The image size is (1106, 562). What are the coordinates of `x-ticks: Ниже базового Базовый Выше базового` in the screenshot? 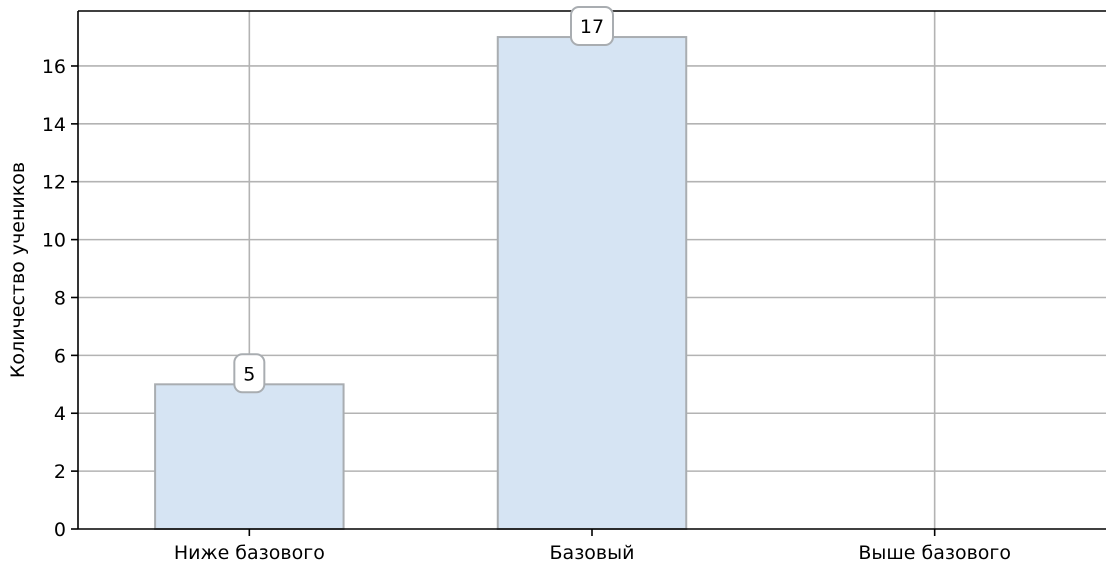 It's located at (592, 545).